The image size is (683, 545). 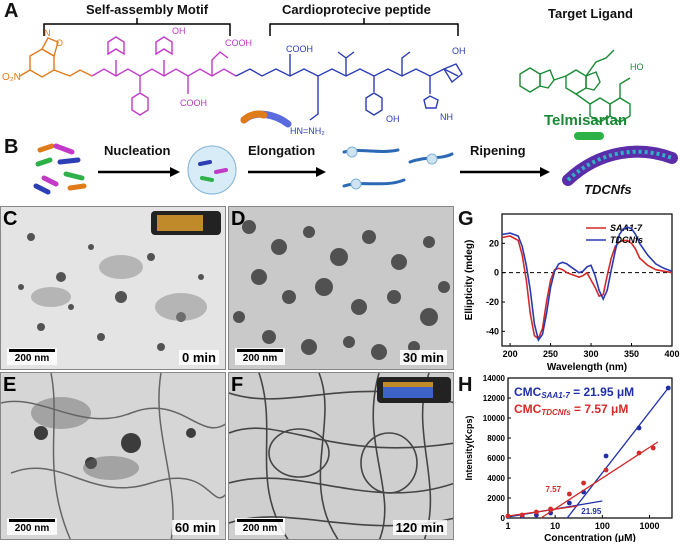 What do you see at coordinates (574, 392) in the screenshot?
I see `cmc-annotation: CMCSAA1-7 = 21.95 μM` at bounding box center [574, 392].